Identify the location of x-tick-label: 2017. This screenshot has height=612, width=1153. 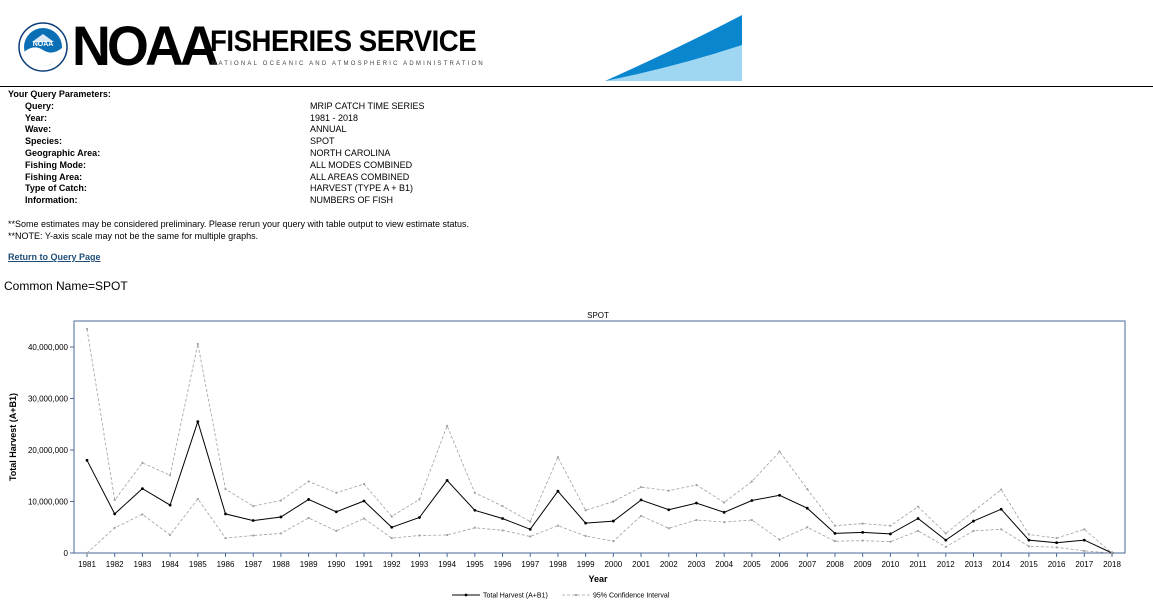
(1084, 564).